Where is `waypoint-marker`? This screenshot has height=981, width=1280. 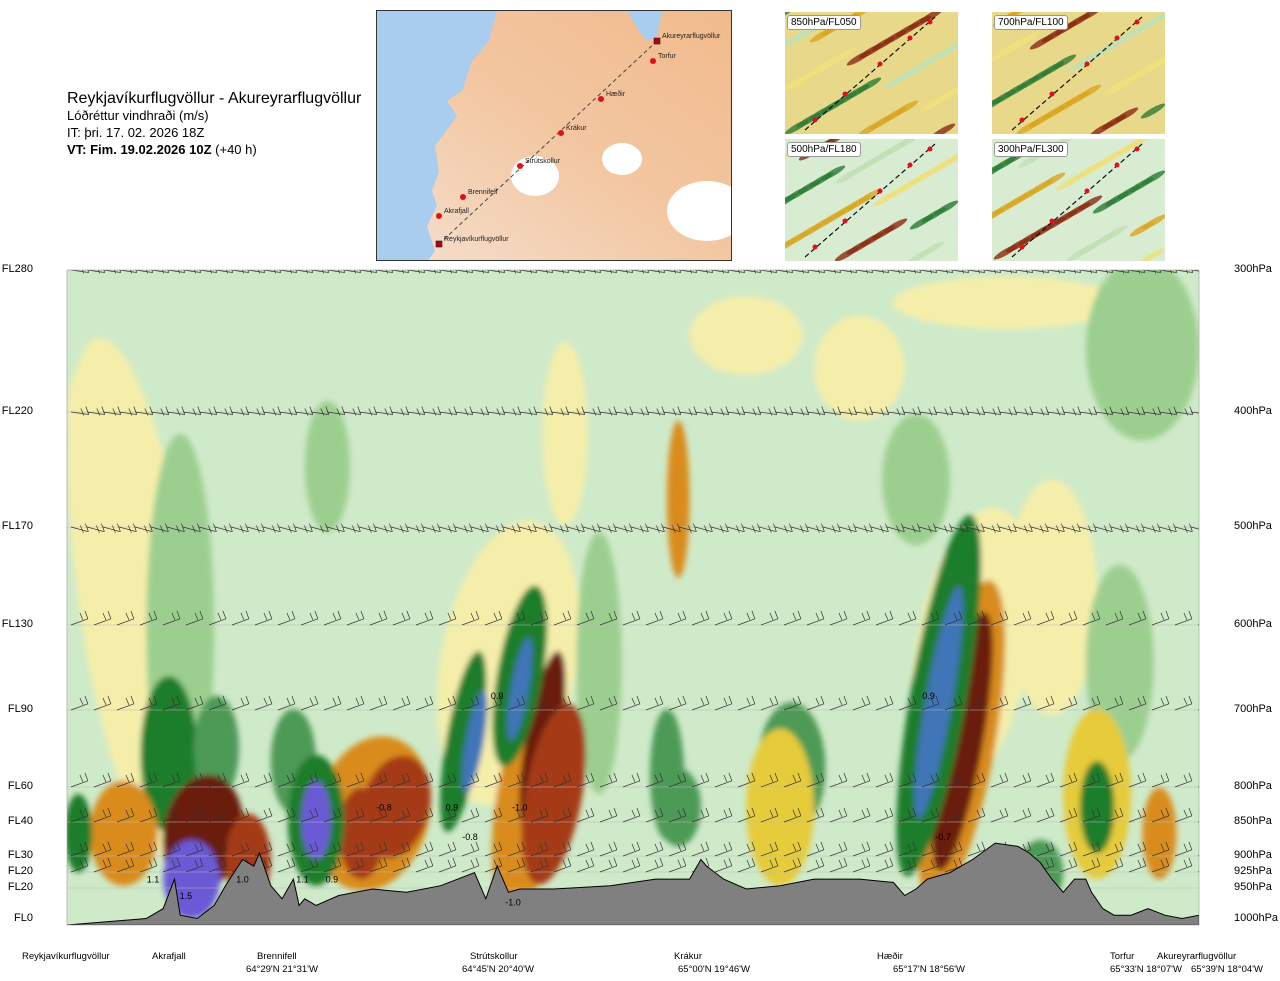
waypoint-marker is located at coordinates (601, 99).